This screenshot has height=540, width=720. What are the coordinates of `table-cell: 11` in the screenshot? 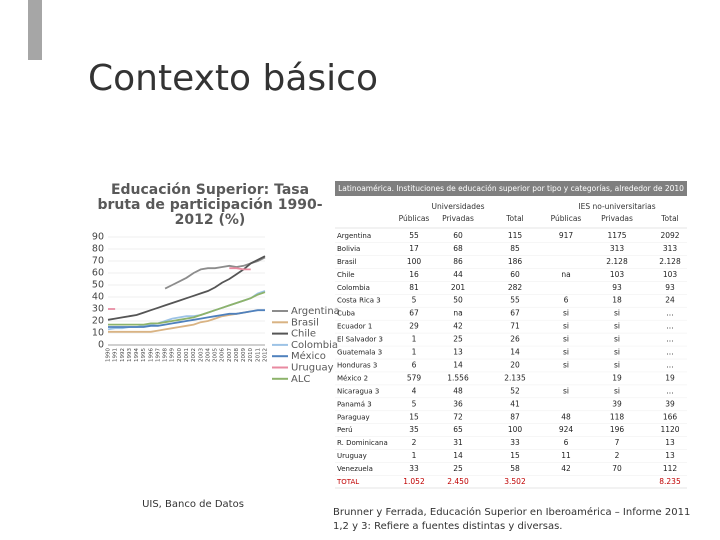 It's located at (566, 455).